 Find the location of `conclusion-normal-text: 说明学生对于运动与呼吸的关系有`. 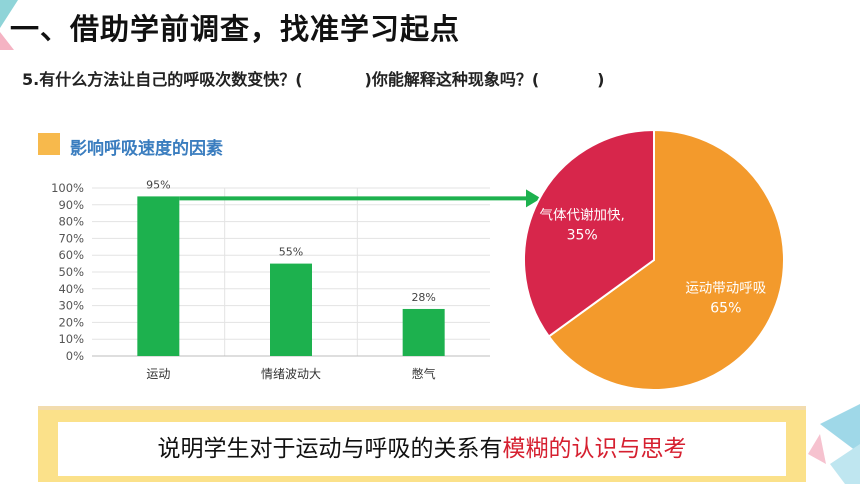

conclusion-normal-text: 说明学生对于运动与呼吸的关系有 is located at coordinates (330, 449).